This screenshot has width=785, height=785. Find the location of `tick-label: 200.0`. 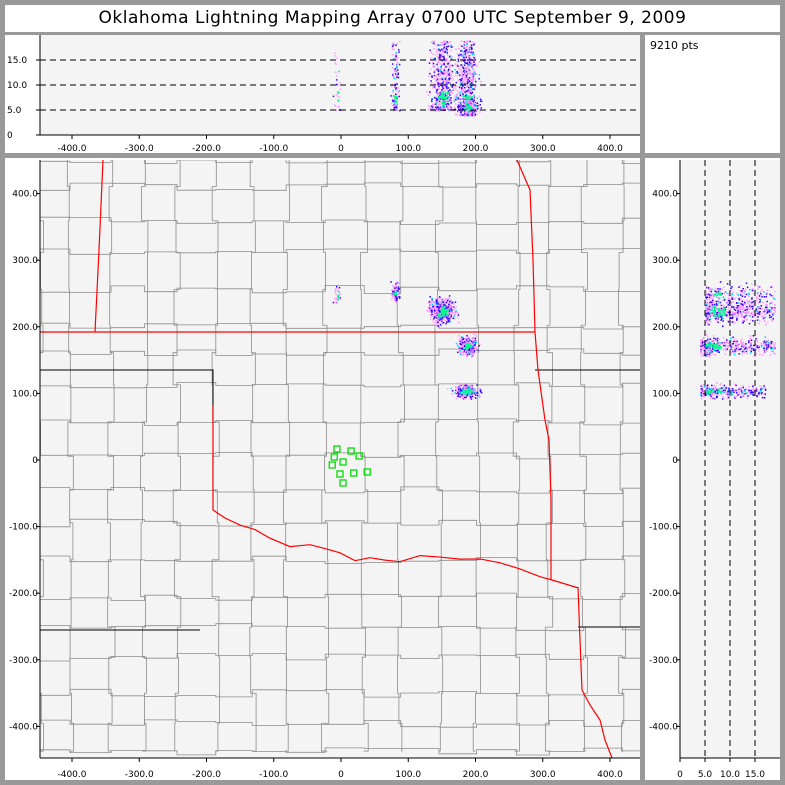

tick-label: 200.0 is located at coordinates (476, 775).